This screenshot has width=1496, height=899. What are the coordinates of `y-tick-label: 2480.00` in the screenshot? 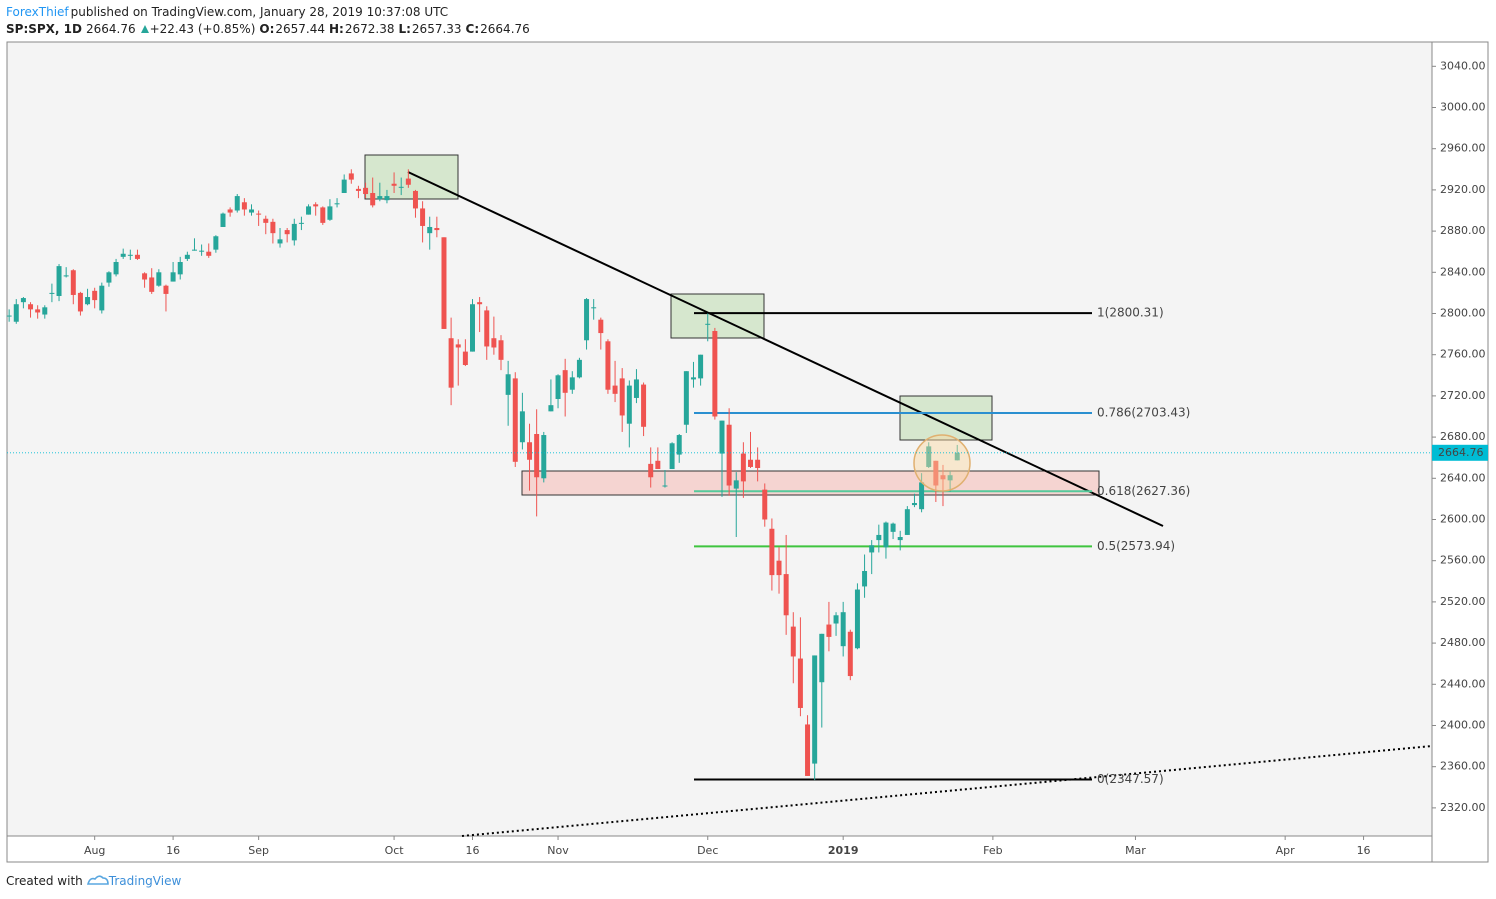 It's located at (1463, 642).